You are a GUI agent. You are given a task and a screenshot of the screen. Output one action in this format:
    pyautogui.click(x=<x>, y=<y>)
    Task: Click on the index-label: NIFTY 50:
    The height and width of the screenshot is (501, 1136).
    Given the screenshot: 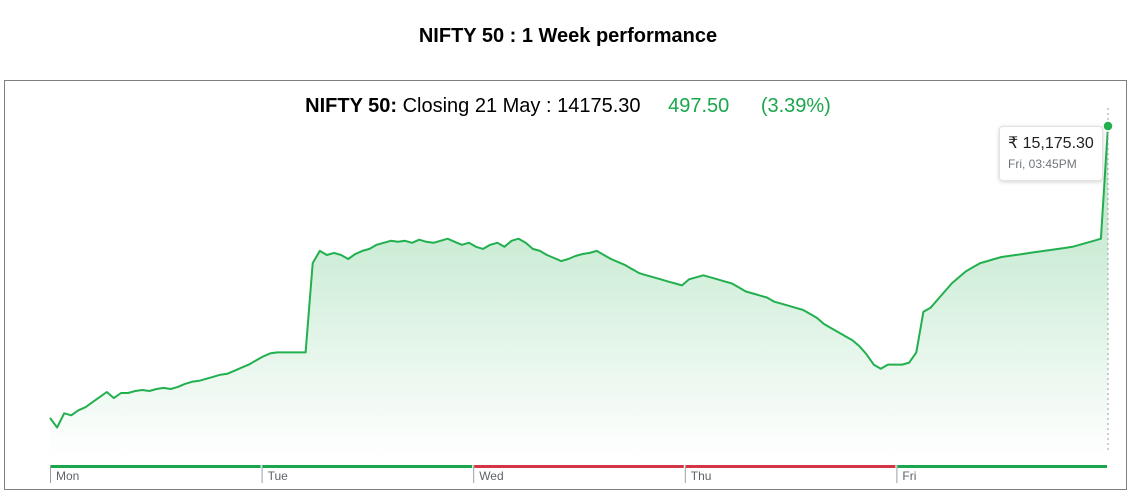 What is the action you would take?
    pyautogui.click(x=351, y=106)
    